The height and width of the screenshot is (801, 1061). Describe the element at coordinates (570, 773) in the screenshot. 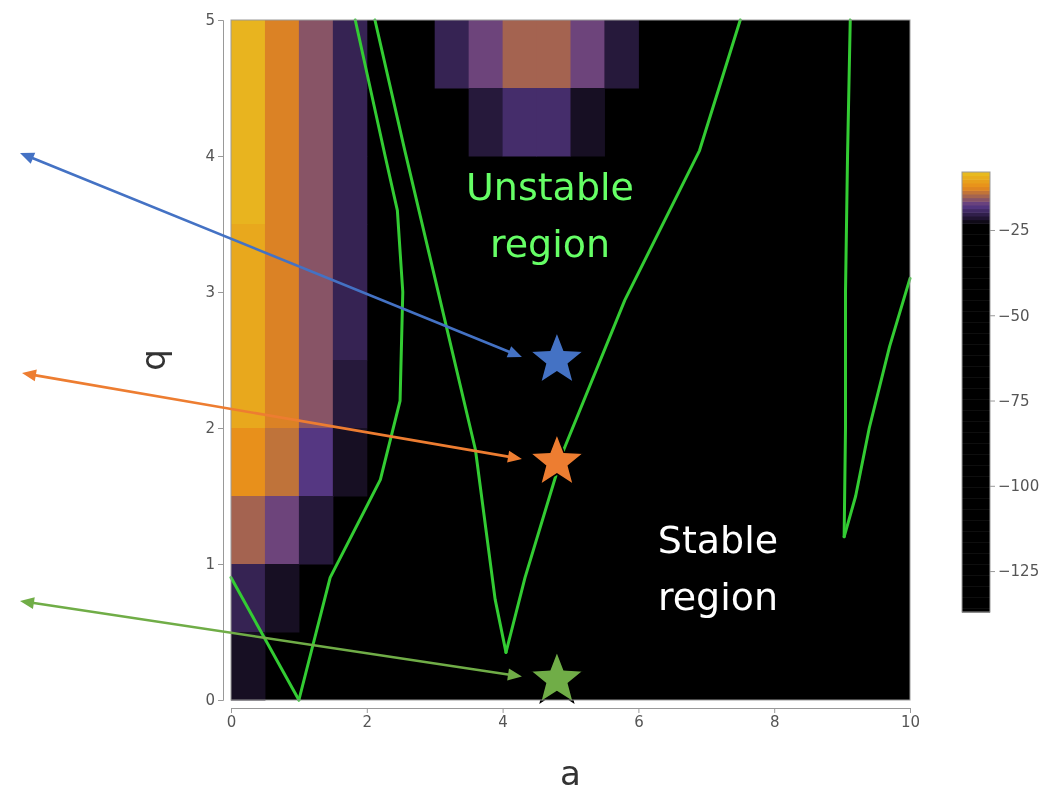

I see `x-axis-title: a` at that location.